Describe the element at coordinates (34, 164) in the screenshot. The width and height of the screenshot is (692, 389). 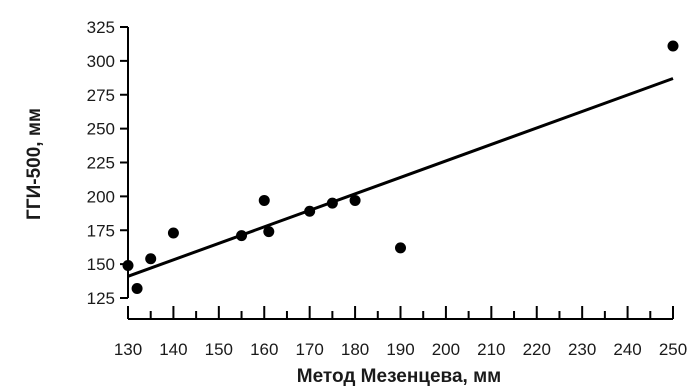
I see `y-axis-title: ГГИ-500, мм` at that location.